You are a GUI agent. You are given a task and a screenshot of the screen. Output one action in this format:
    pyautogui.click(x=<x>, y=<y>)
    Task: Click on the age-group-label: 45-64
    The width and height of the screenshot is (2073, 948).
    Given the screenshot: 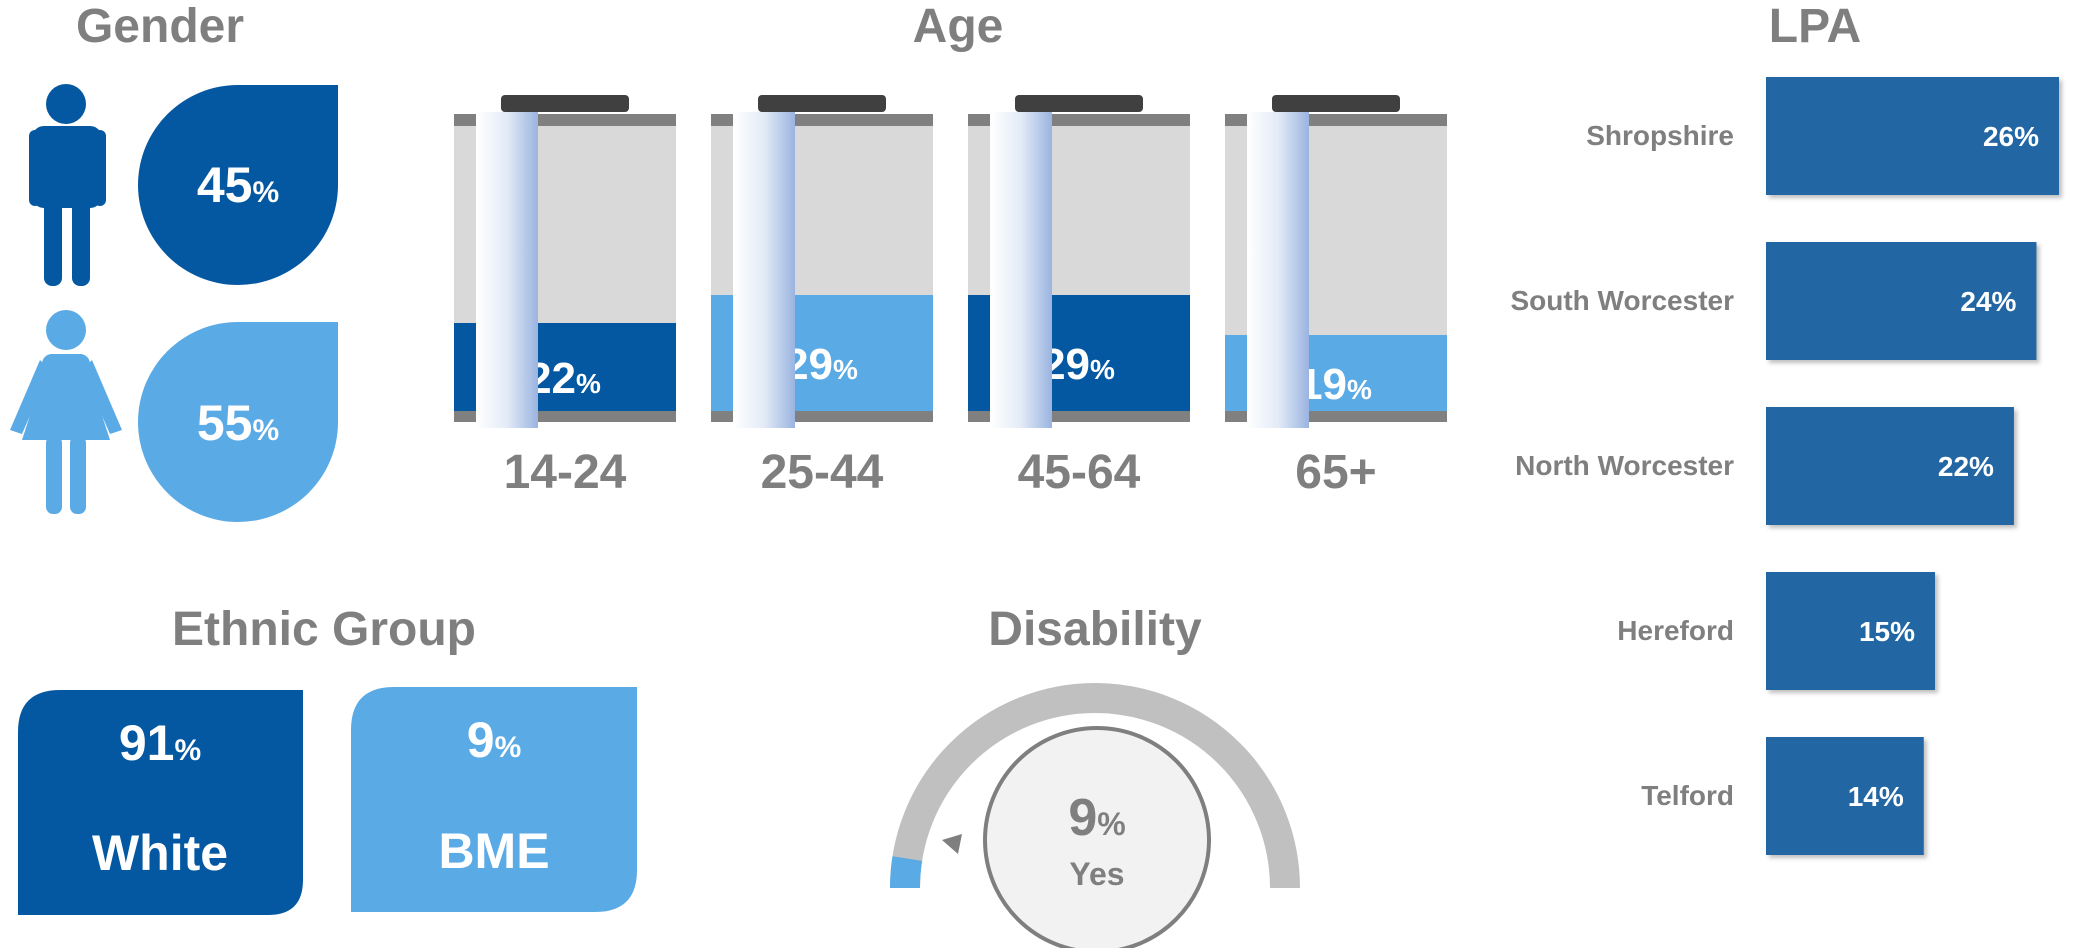 What is the action you would take?
    pyautogui.click(x=1079, y=472)
    